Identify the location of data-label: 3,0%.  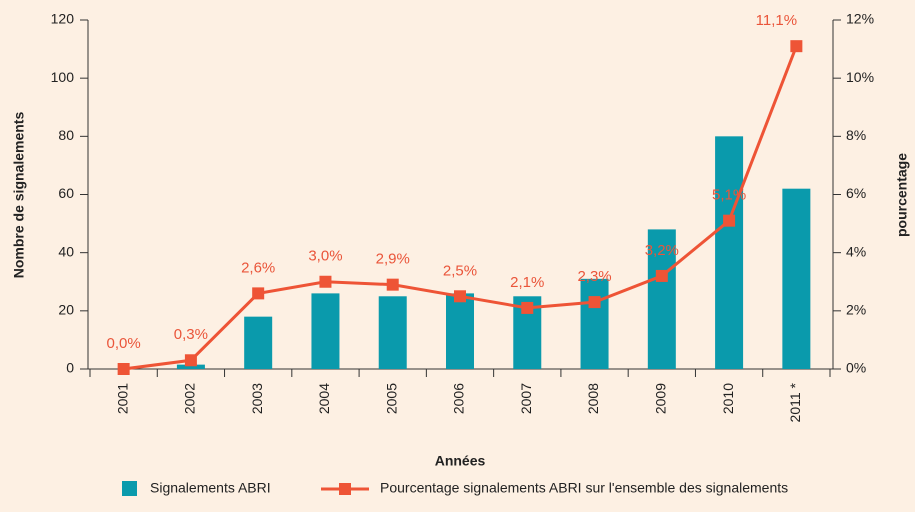
(325, 256).